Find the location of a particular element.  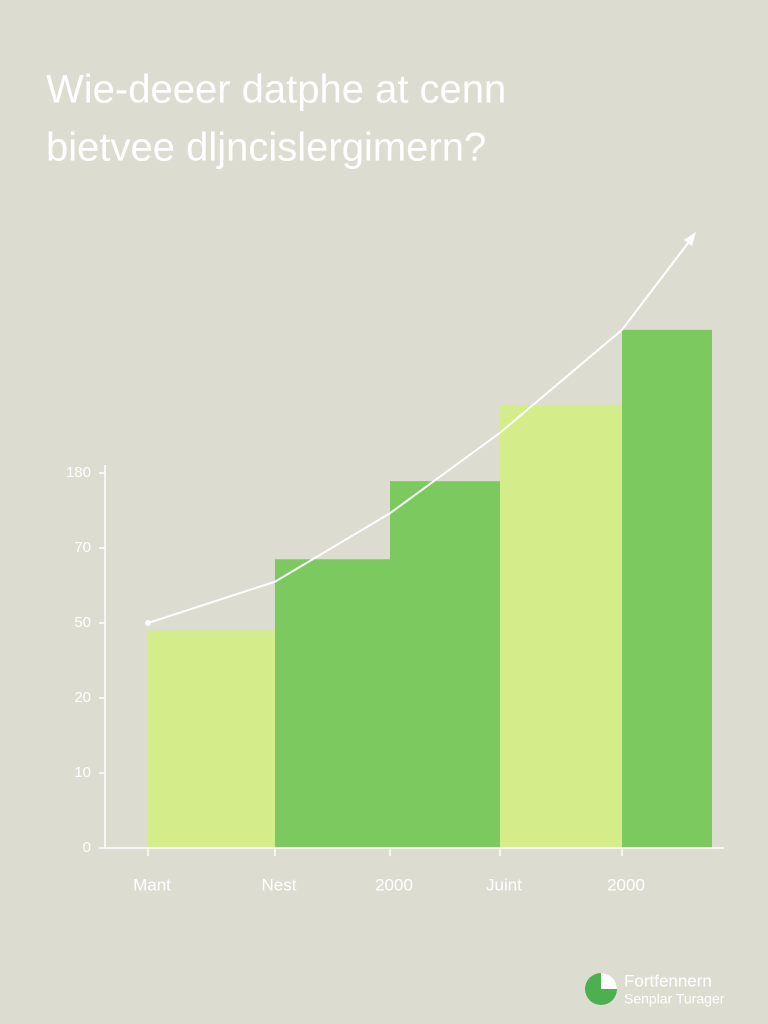

chart-title: Wie-deeer datphe at cenn is located at coordinates (276, 90).